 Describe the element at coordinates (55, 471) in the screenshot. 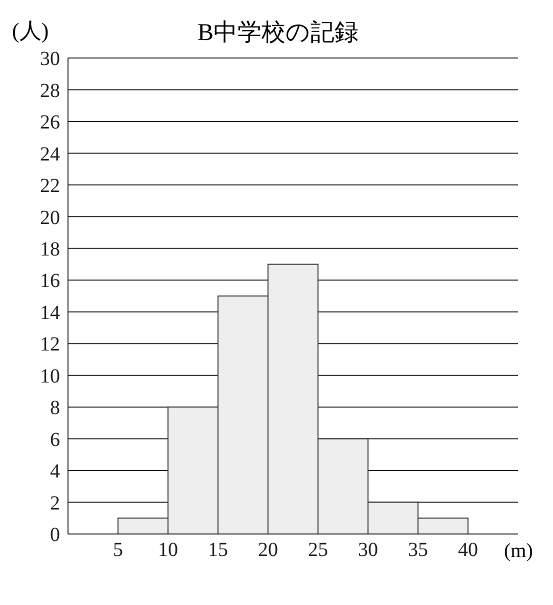

I see `y-tick-label: 4` at that location.